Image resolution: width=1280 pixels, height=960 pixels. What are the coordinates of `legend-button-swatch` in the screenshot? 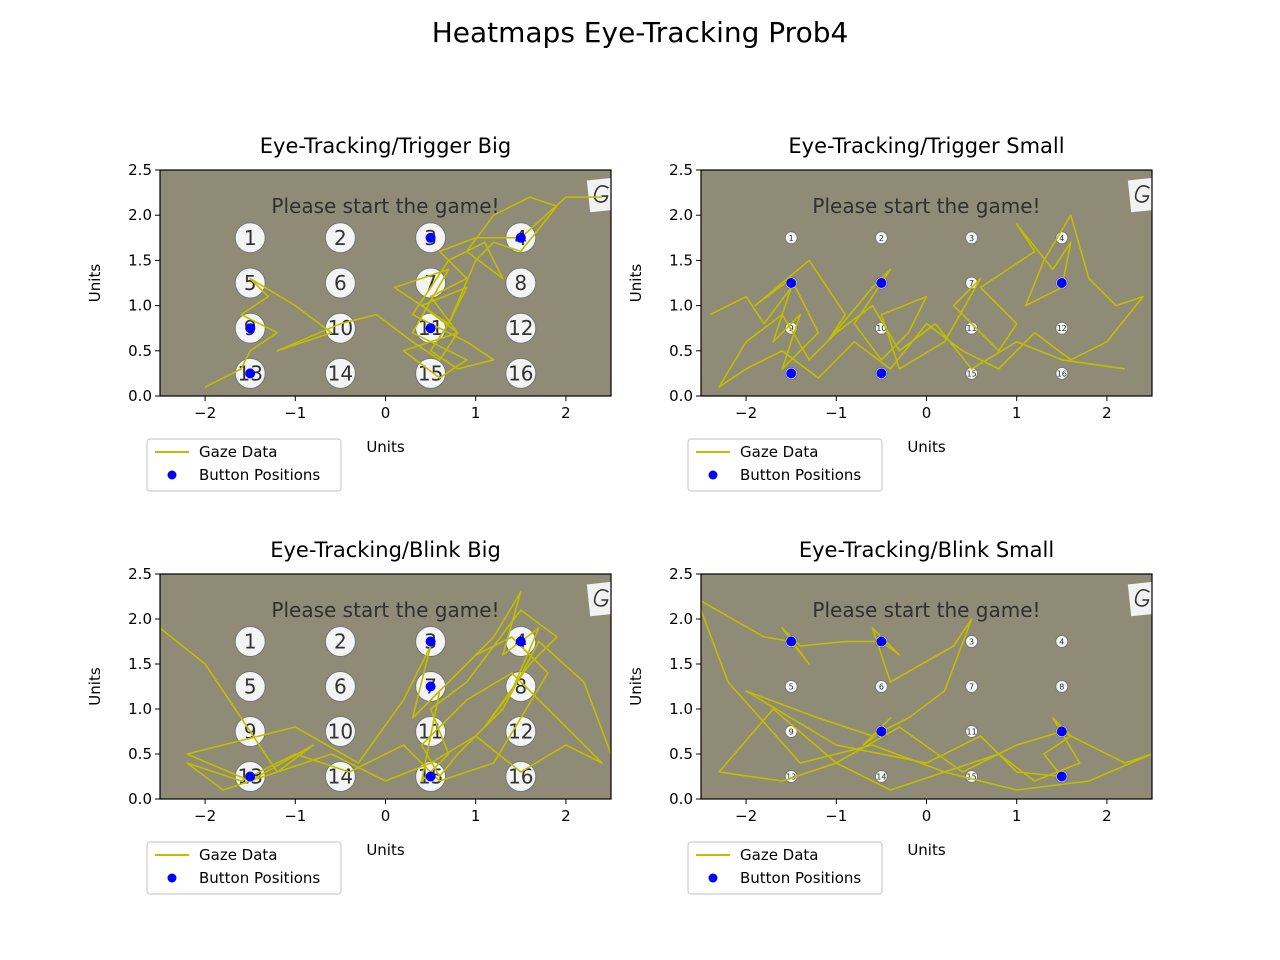 It's located at (172, 878).